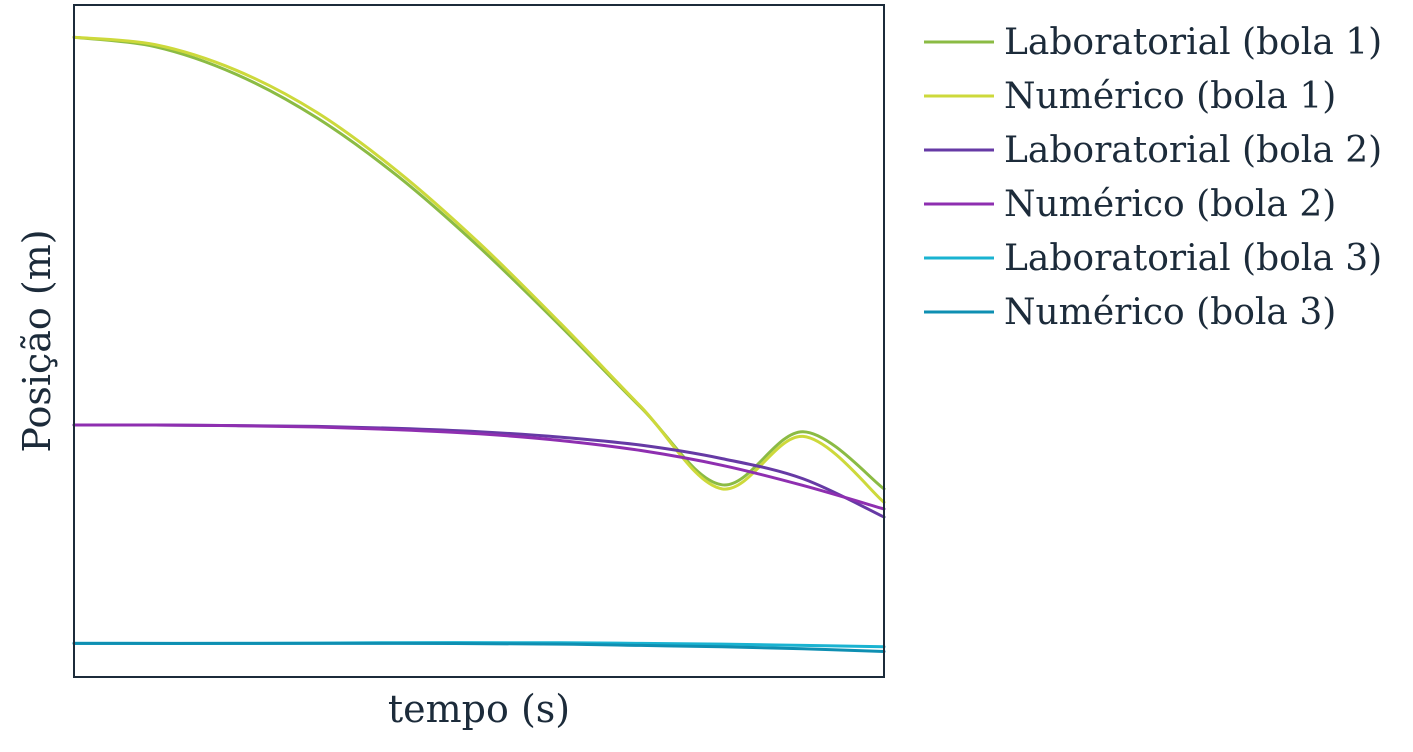  Describe the element at coordinates (1193, 258) in the screenshot. I see `legend-label-5: Laboratorial (bola 3)` at that location.